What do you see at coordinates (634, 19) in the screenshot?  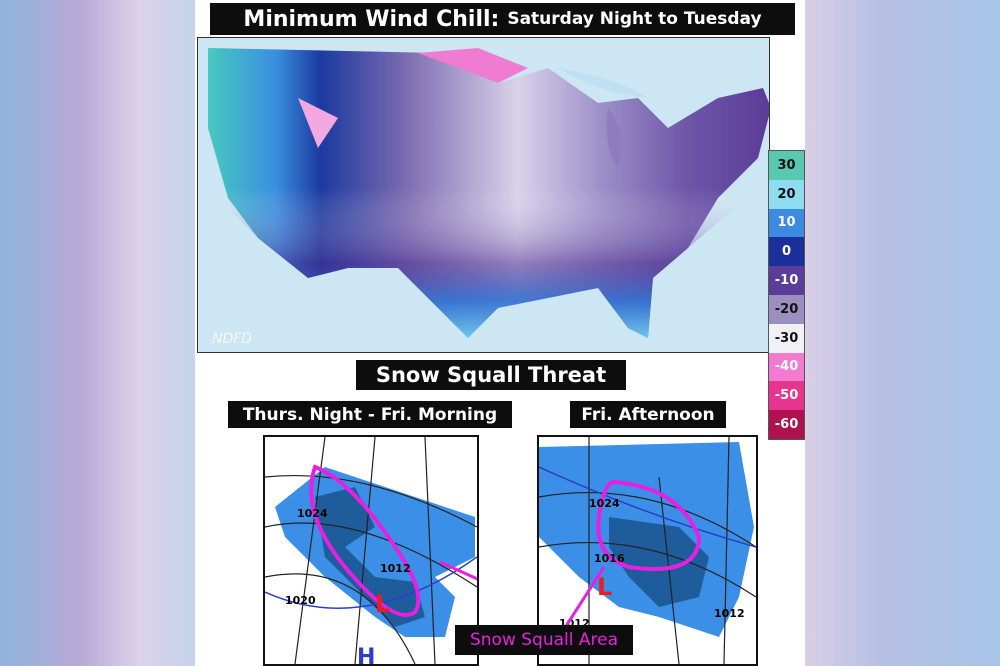 I see `title-sub: Saturday Night to Tuesday` at bounding box center [634, 19].